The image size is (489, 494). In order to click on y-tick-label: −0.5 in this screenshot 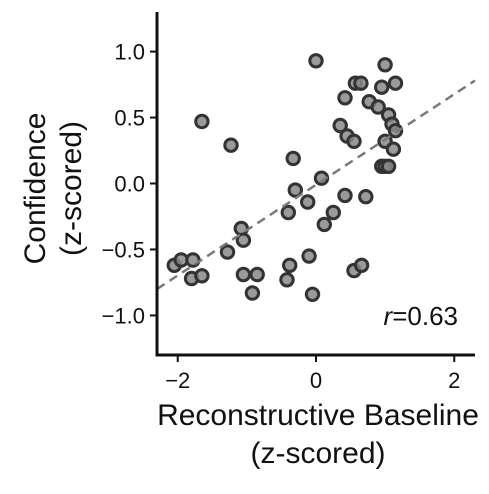, I will do `click(123, 249)`.